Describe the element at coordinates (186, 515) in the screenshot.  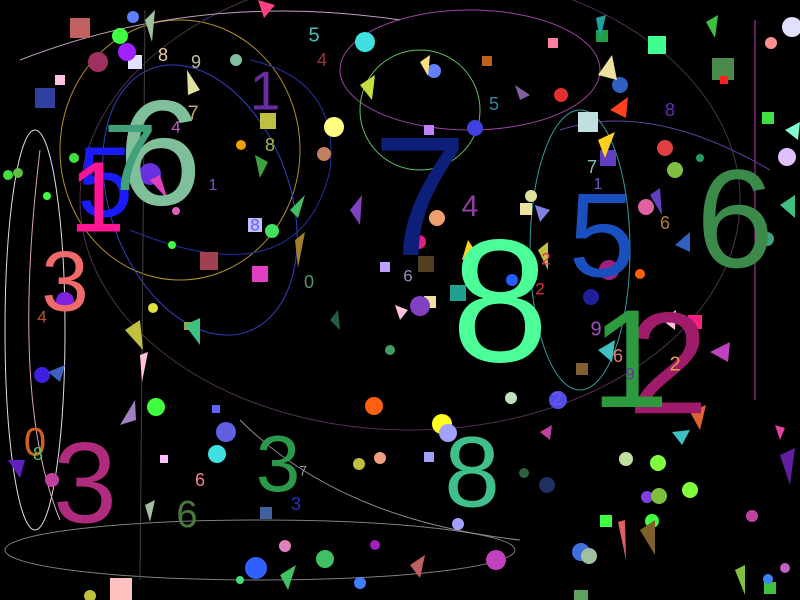
I see `digit-small-6-olive: 6` at that location.